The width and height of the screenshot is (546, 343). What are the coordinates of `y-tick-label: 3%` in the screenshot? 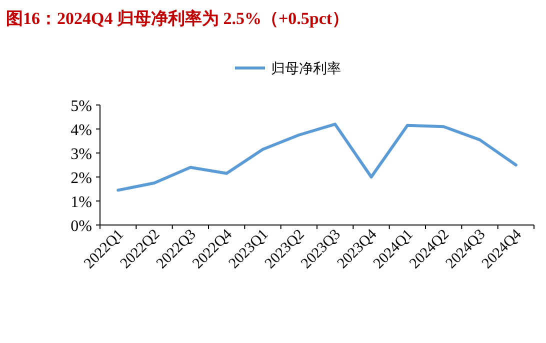 It's located at (81, 154).